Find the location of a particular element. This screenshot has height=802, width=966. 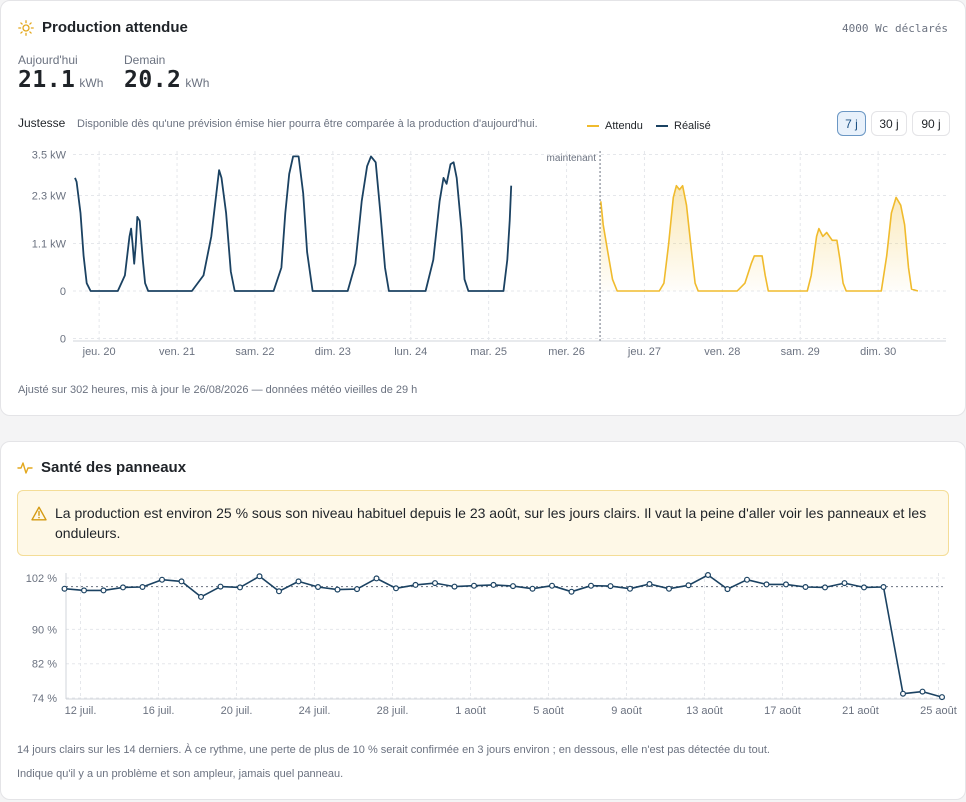

warning-triangle-icon is located at coordinates (39, 513).